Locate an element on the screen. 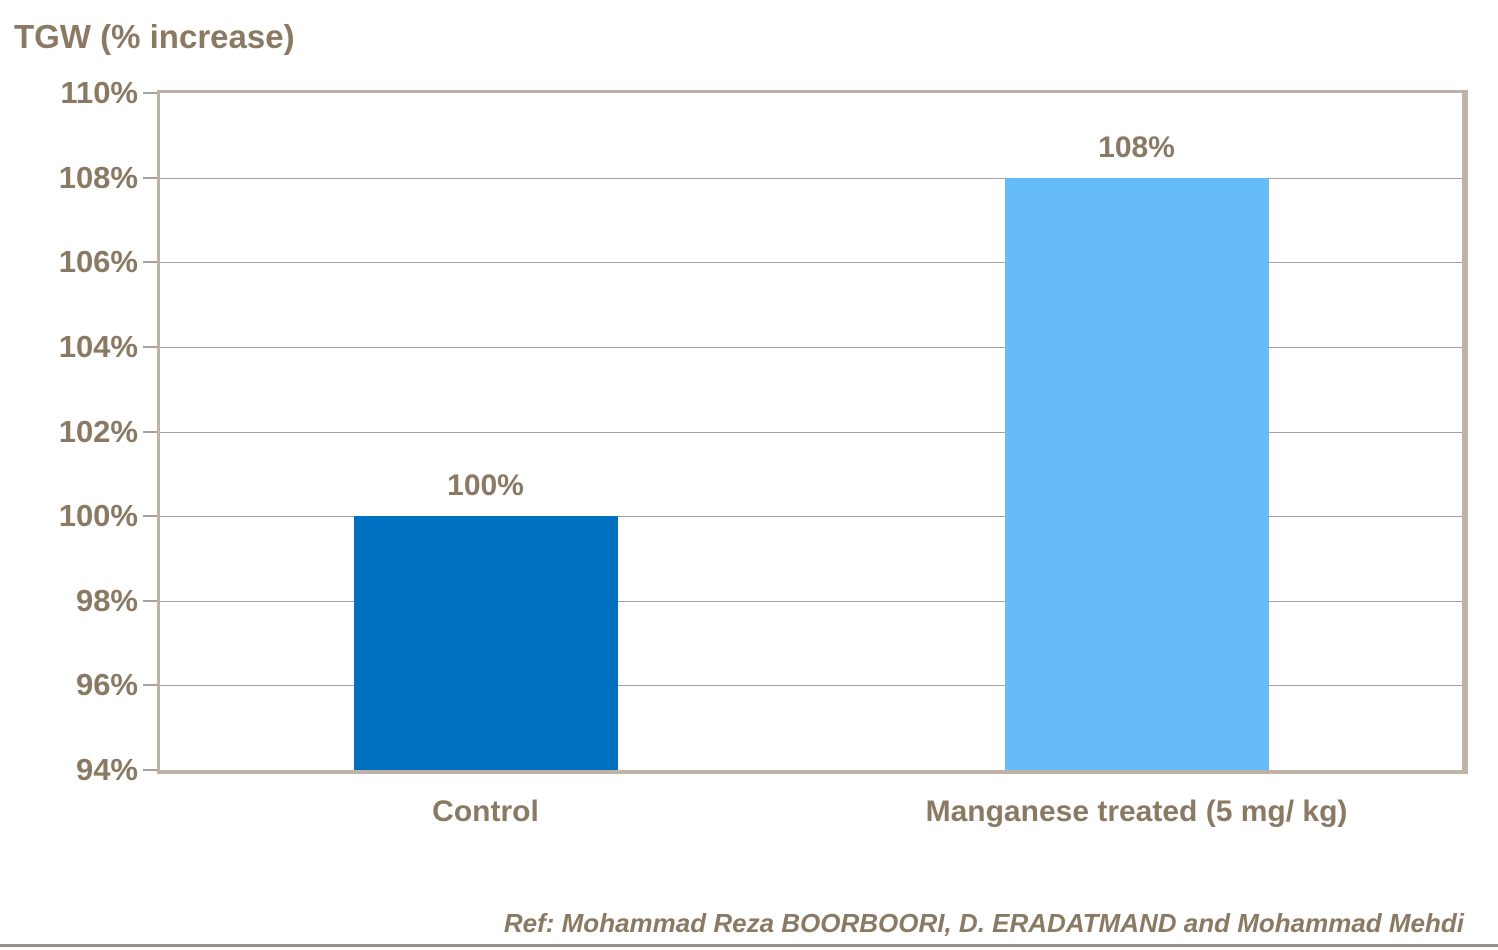 The image size is (1498, 950). bar-manganese-treated-5-mg-kg is located at coordinates (1136, 473).